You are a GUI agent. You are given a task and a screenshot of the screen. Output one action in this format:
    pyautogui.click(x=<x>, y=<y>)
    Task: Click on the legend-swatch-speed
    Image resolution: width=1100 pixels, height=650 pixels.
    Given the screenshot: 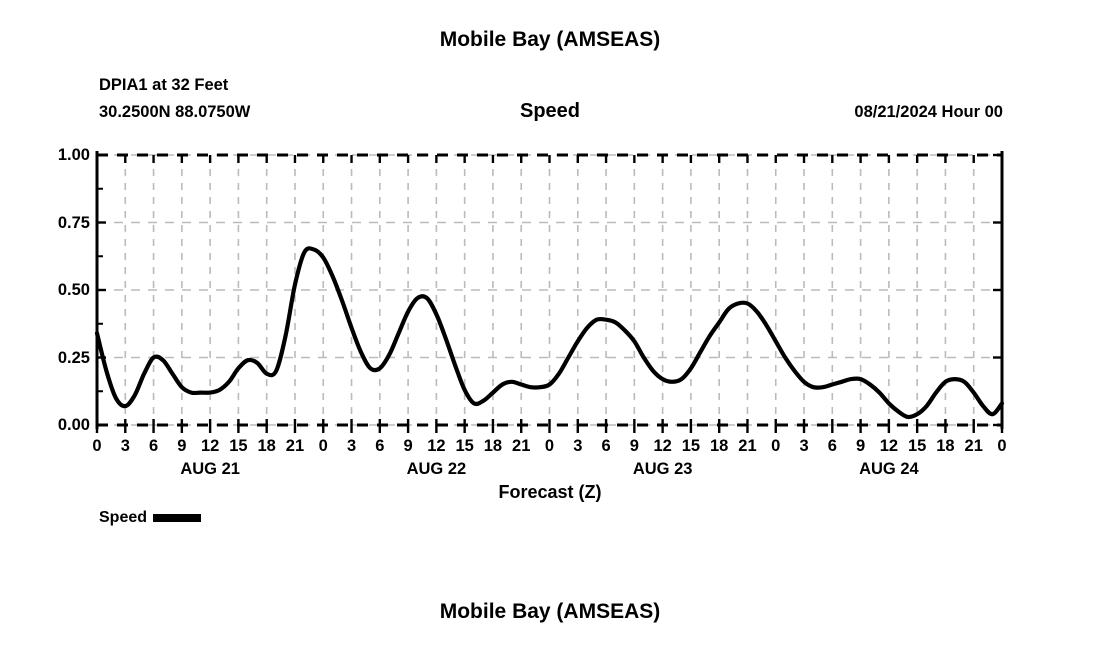 What is the action you would take?
    pyautogui.click(x=177, y=518)
    